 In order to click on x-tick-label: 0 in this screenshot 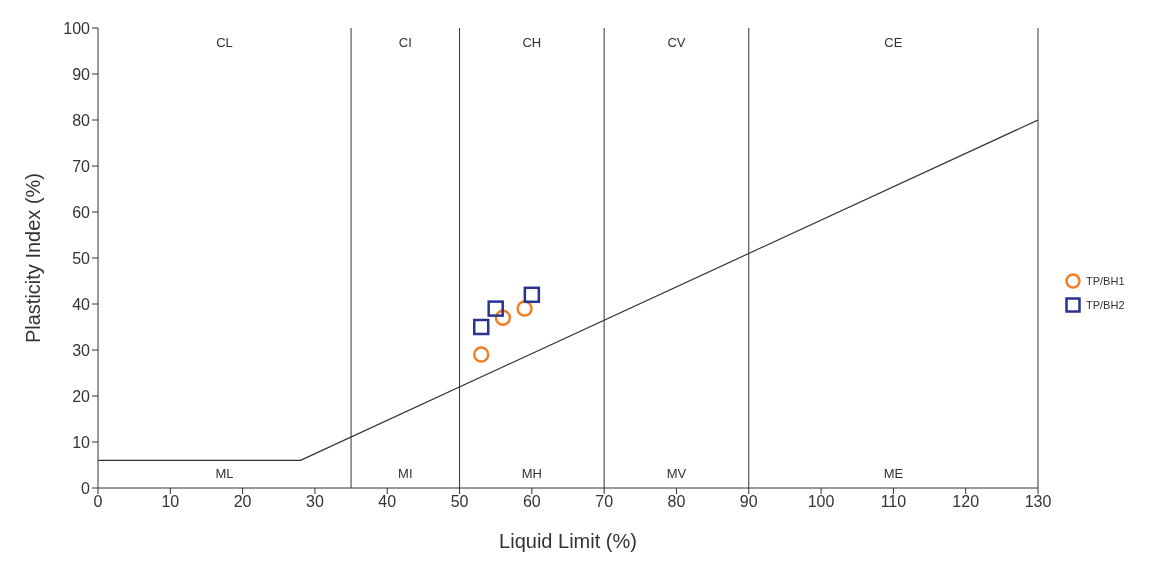, I will do `click(98, 502)`.